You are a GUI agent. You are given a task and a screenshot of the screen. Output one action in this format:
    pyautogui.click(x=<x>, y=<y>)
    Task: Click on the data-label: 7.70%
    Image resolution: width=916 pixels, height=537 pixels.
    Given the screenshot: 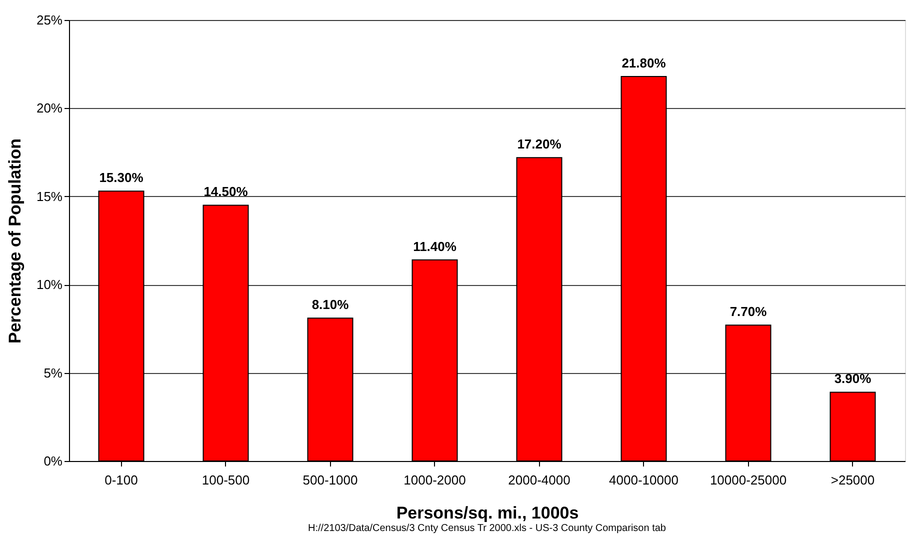 What is the action you would take?
    pyautogui.click(x=749, y=312)
    